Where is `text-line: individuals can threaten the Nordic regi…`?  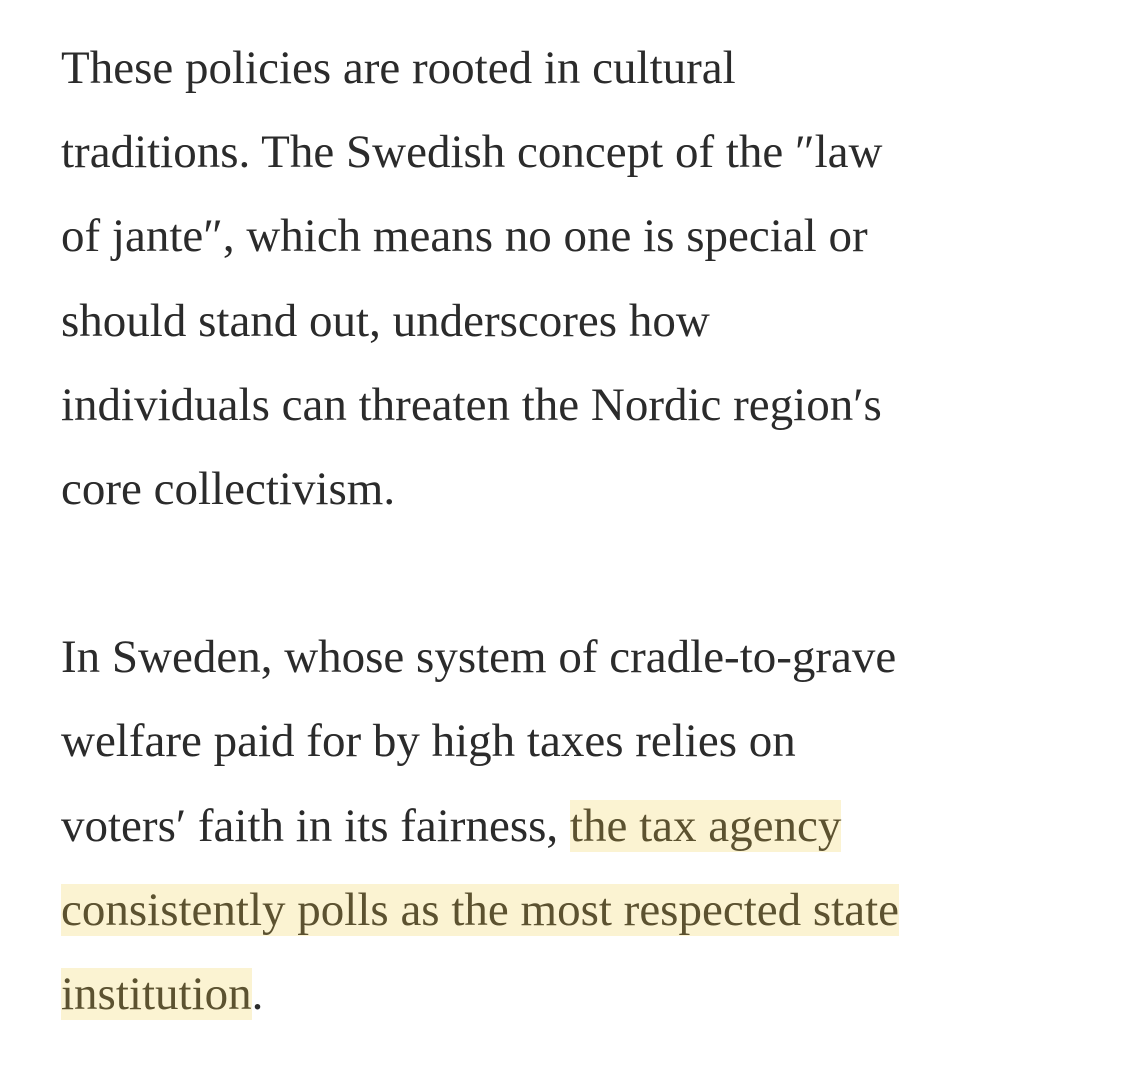 text-line: individuals can threaten the Nordic regi… is located at coordinates (471, 404).